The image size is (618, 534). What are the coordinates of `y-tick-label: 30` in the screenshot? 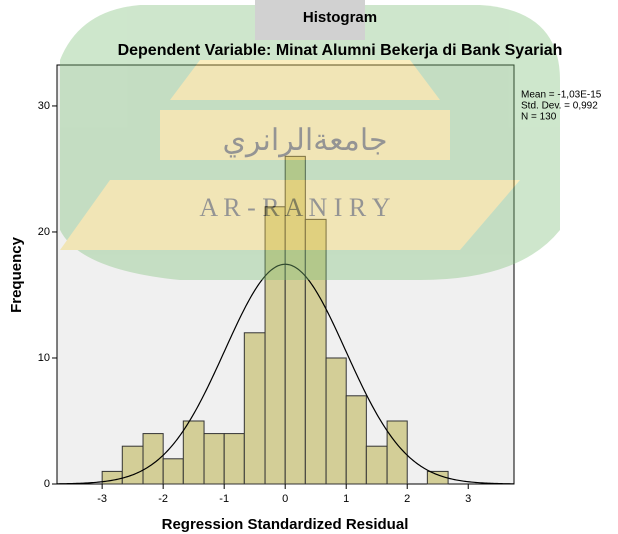 It's located at (44, 106).